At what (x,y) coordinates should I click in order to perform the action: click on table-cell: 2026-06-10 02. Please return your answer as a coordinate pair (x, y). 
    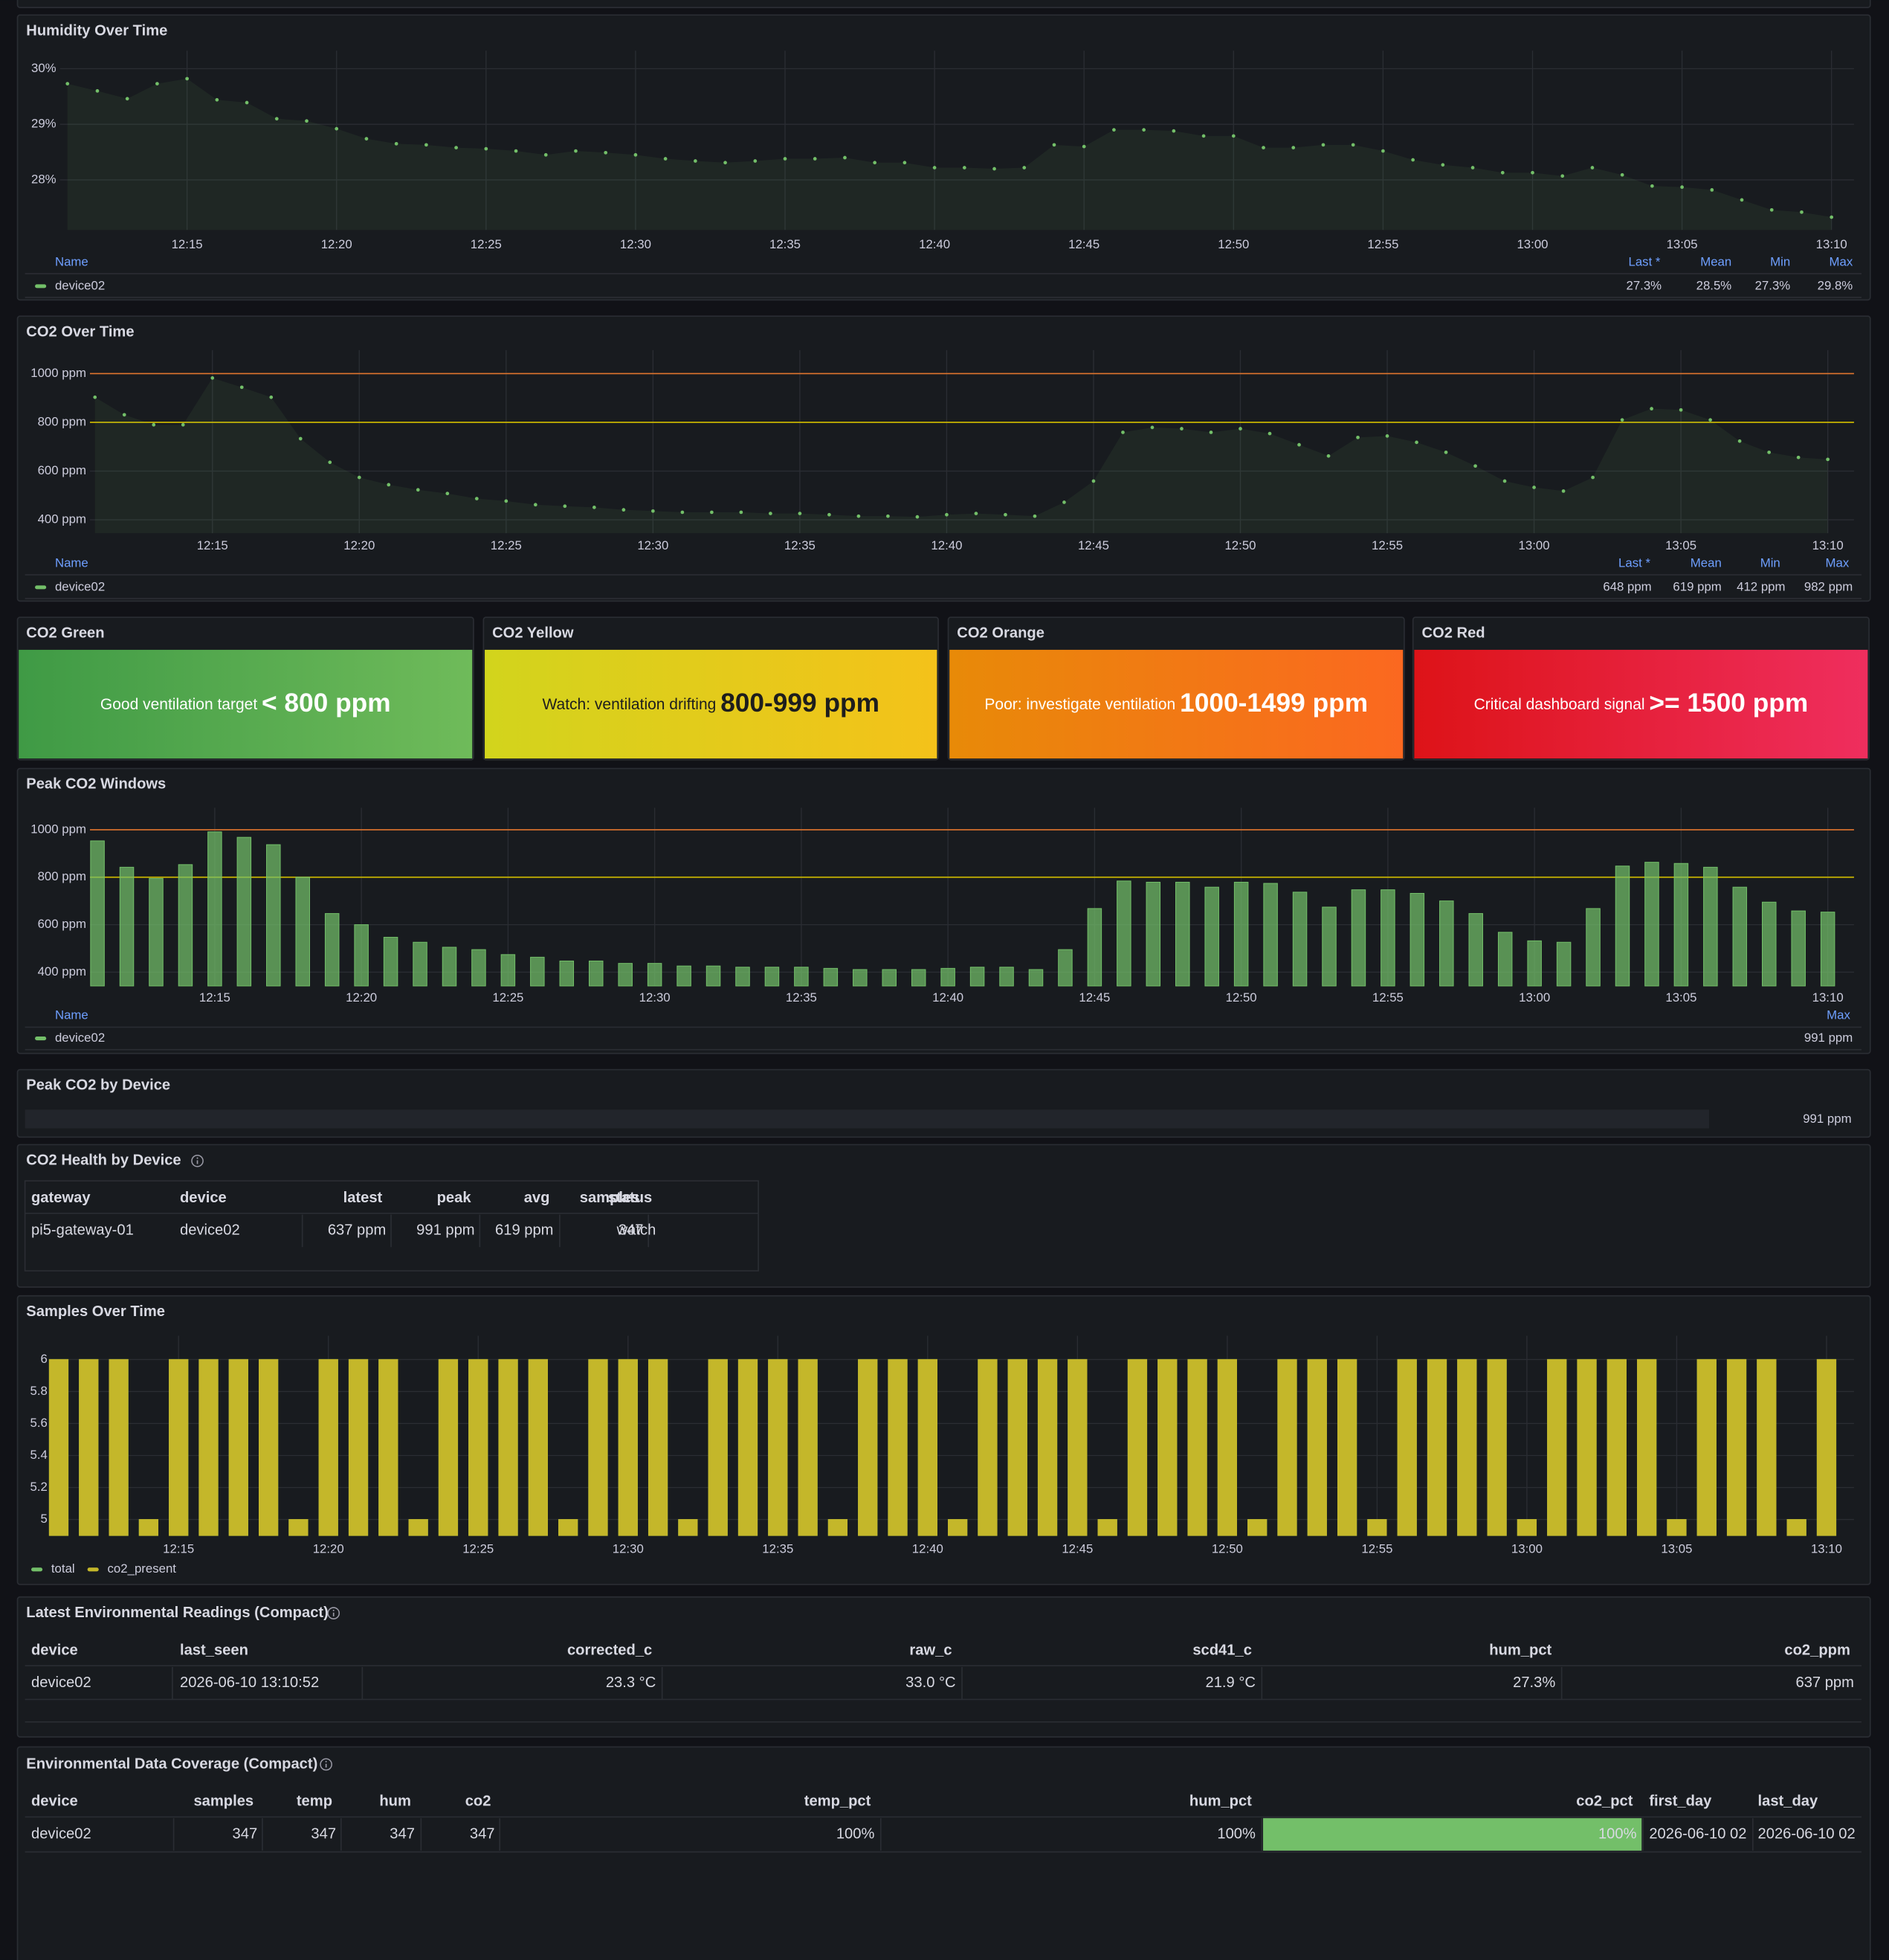
    Looking at the image, I should click on (1697, 1833).